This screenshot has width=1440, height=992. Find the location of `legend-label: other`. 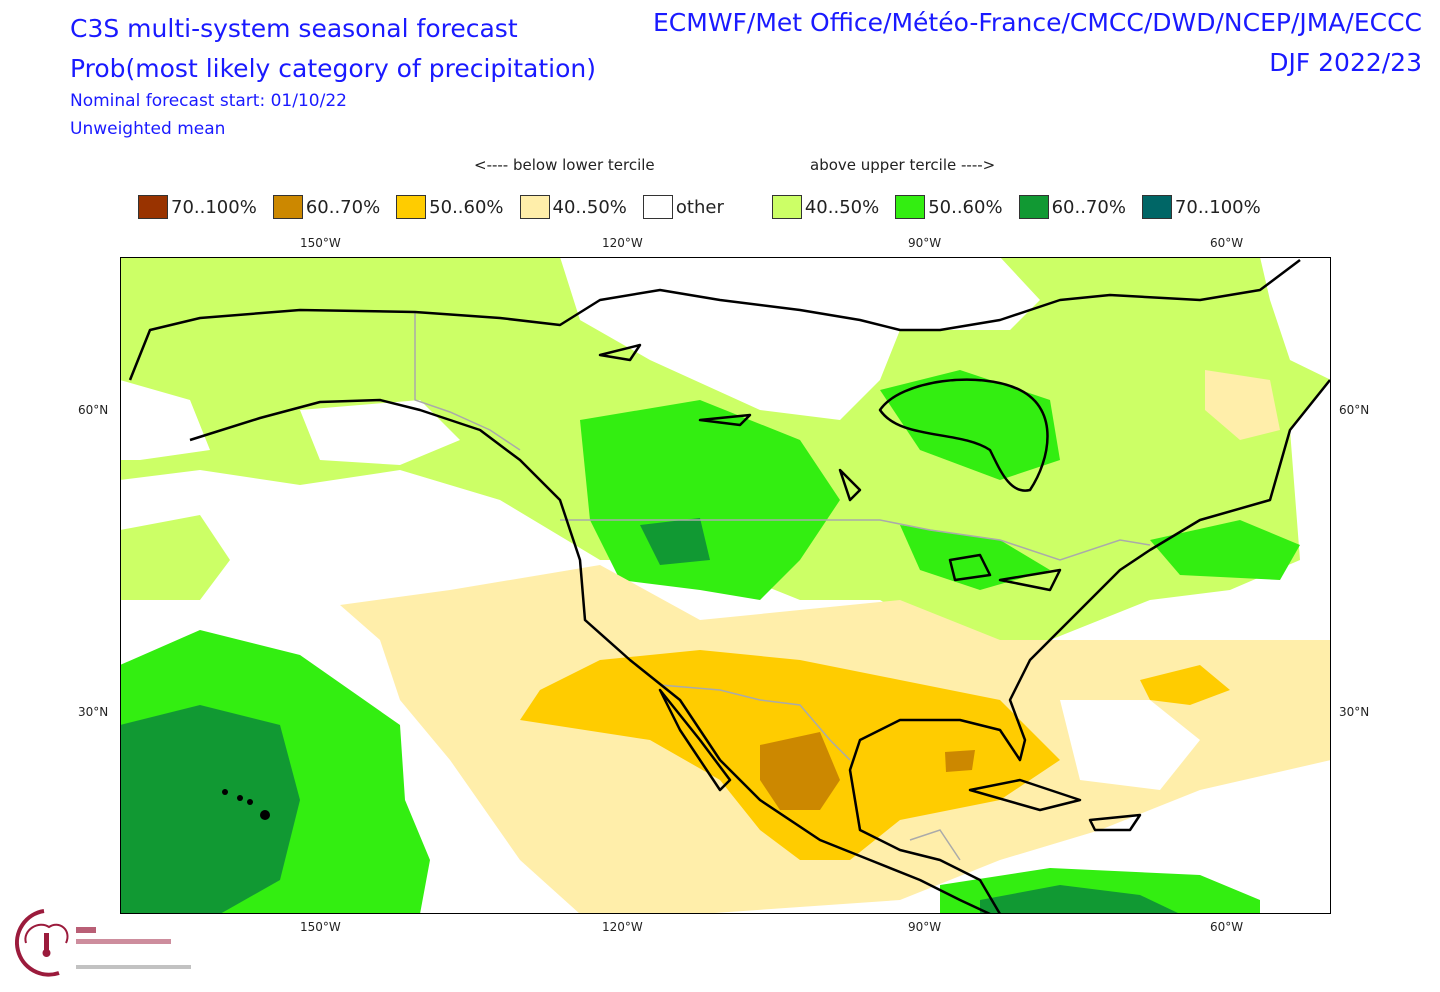

legend-label: other is located at coordinates (699, 207).